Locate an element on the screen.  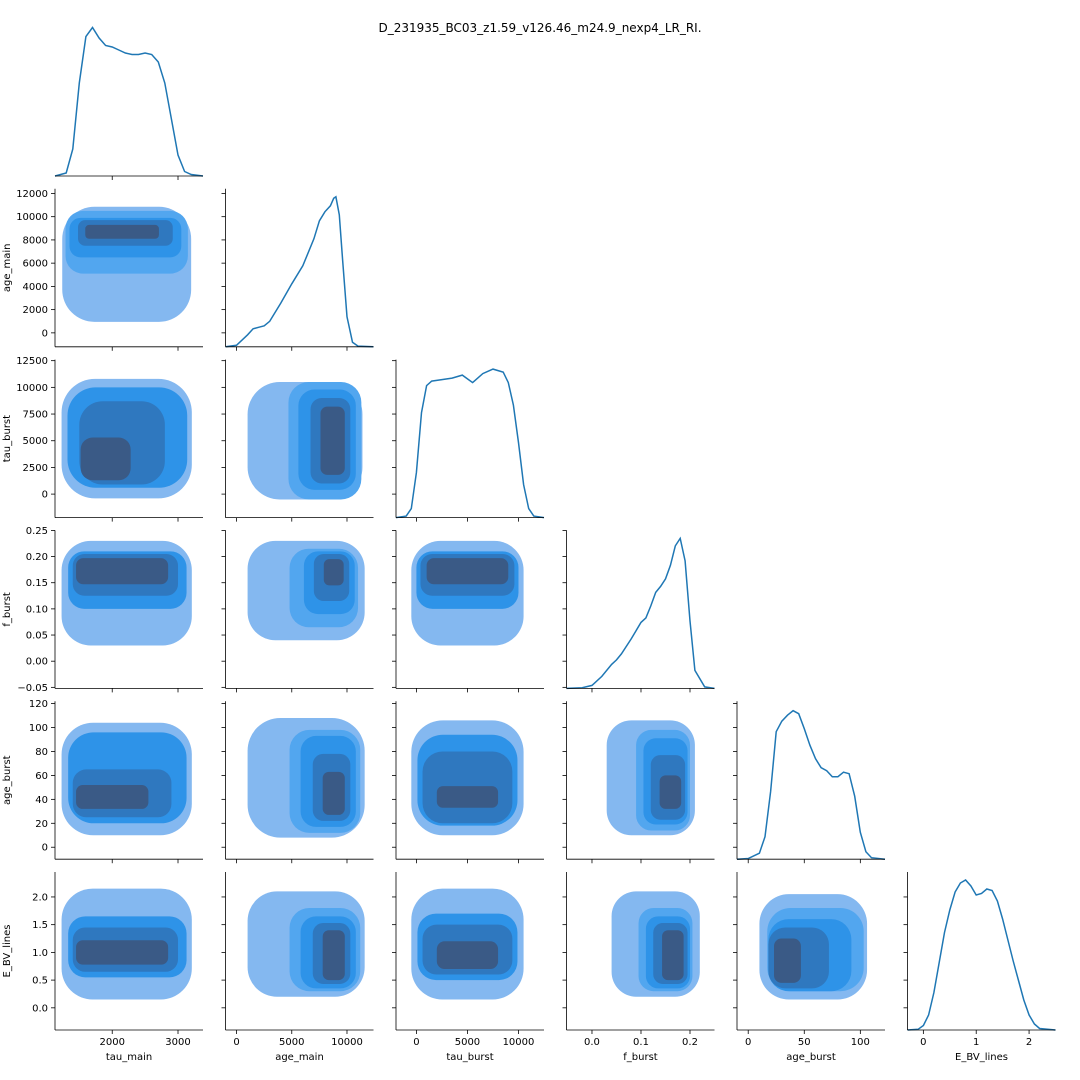
x-tick-label: 0.1 is located at coordinates (641, 1042).